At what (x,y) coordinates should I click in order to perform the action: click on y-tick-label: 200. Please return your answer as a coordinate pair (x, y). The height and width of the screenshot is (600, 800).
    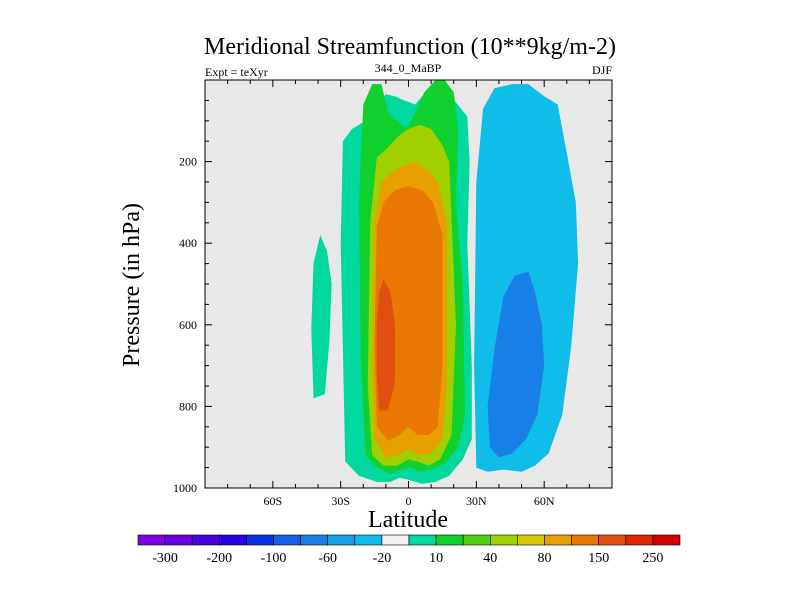
    Looking at the image, I should click on (188, 162).